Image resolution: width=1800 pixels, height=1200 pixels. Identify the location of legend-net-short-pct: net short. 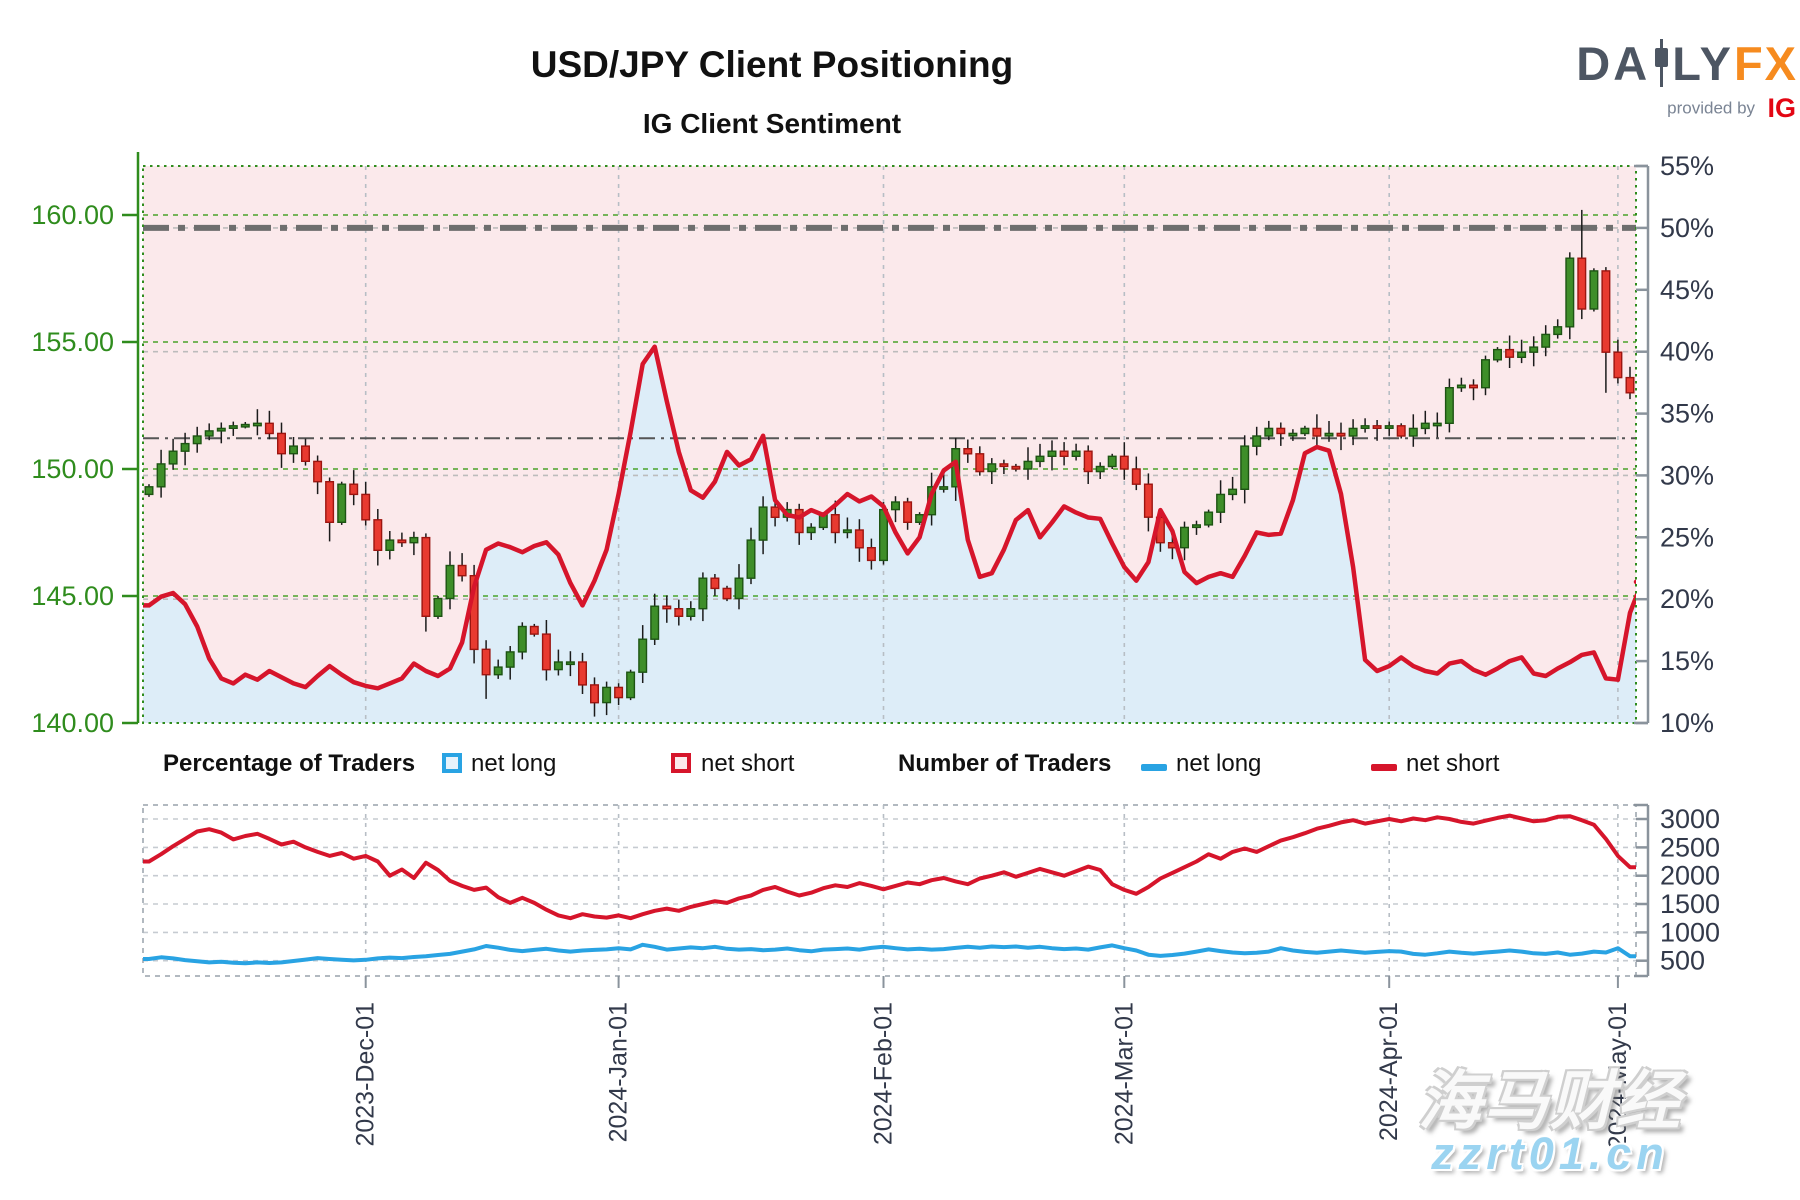
(748, 763).